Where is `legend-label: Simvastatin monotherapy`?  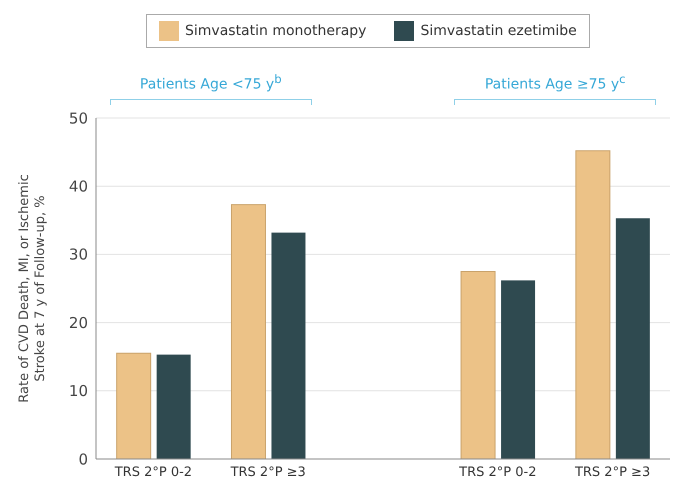
legend-label: Simvastatin monotherapy is located at coordinates (275, 31).